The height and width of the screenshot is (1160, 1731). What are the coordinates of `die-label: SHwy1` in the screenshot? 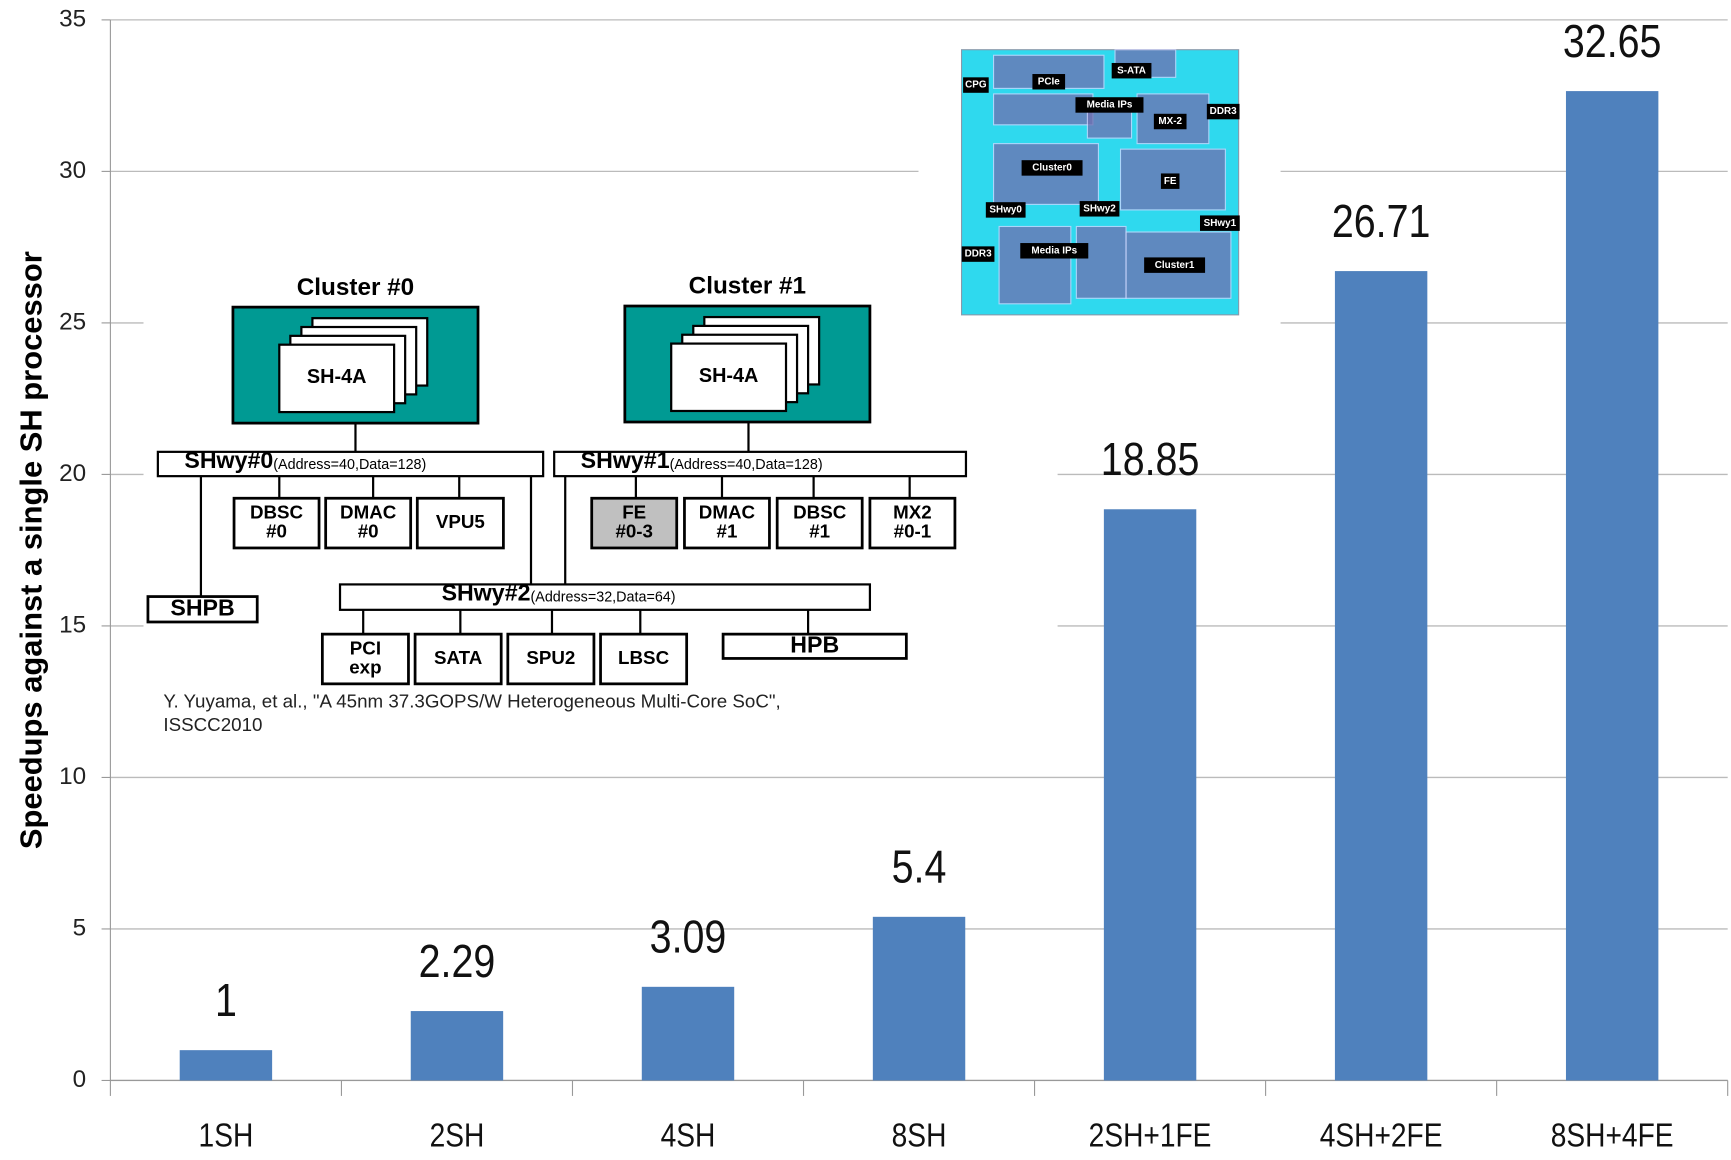 It's located at (1220, 223).